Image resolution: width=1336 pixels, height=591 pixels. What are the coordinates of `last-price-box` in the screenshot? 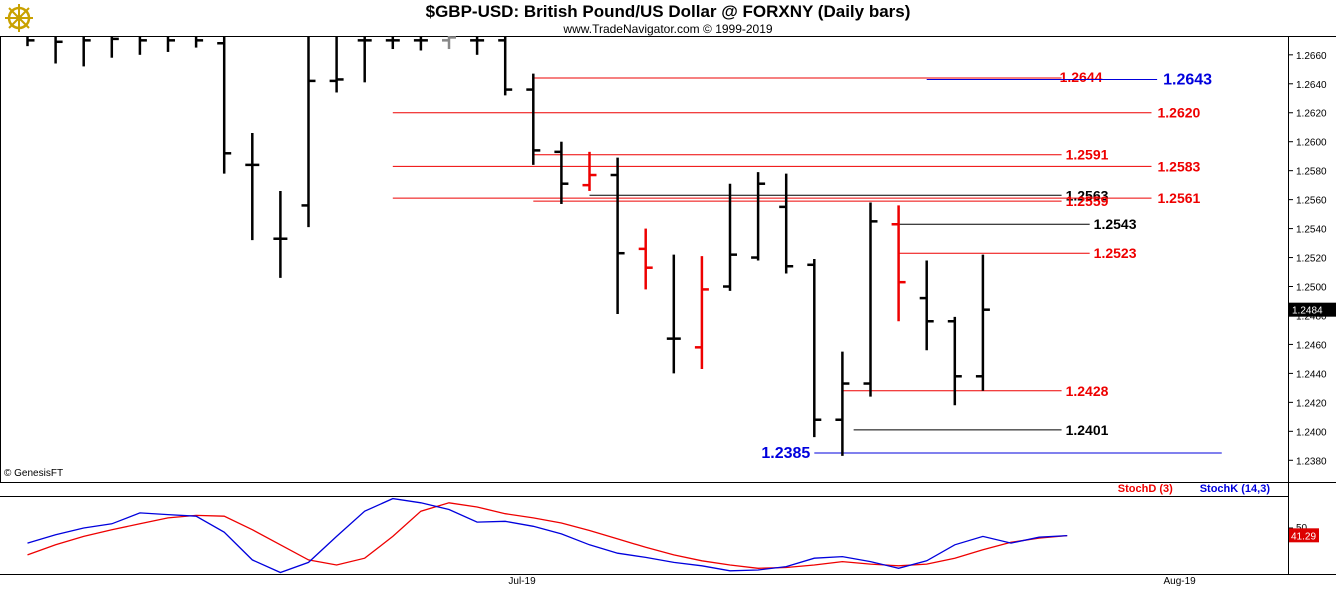 It's located at (1312, 309).